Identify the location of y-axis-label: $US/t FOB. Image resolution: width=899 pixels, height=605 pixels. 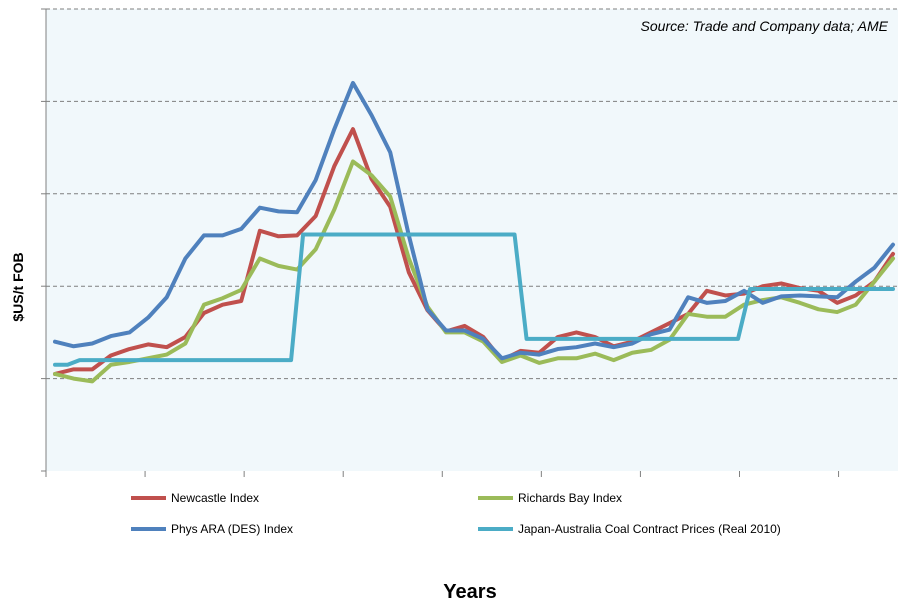
(18, 286).